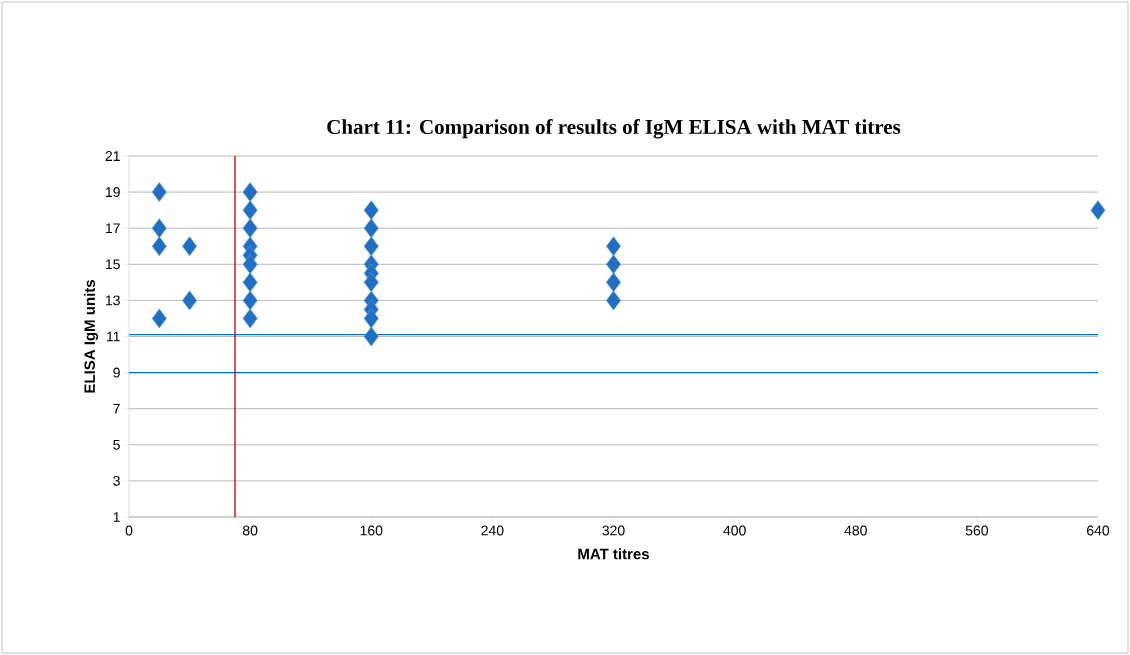  What do you see at coordinates (734, 530) in the screenshot?
I see `x-tick-label: 400` at bounding box center [734, 530].